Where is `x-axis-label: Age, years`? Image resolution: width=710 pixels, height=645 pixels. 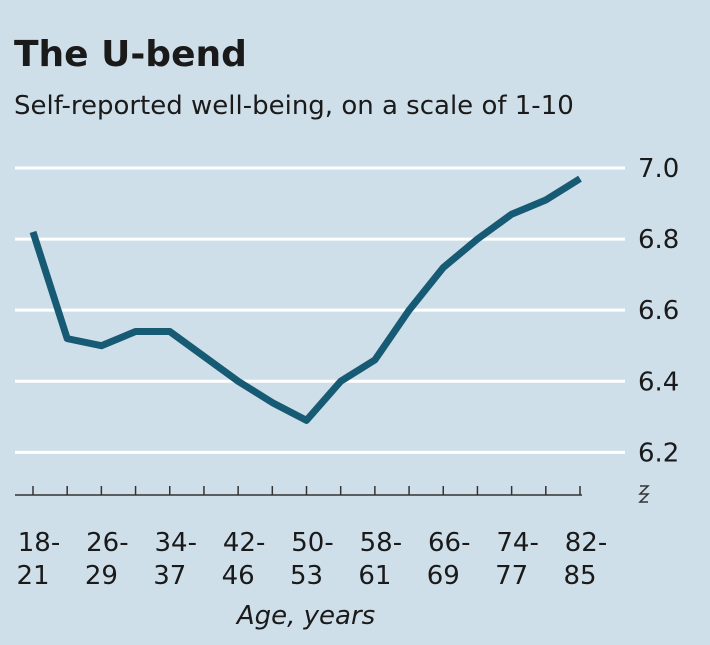
x-axis-label: Age, years is located at coordinates (305, 616).